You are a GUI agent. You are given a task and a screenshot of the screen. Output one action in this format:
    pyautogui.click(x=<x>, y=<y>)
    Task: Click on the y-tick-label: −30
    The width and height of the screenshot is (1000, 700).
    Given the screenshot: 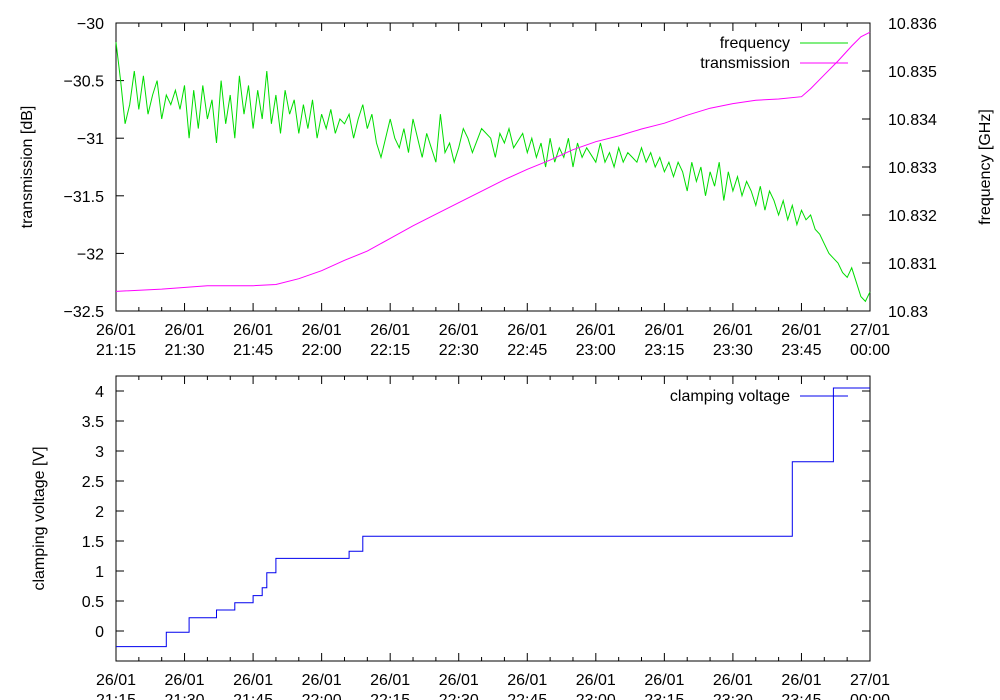 What is the action you would take?
    pyautogui.click(x=90, y=24)
    